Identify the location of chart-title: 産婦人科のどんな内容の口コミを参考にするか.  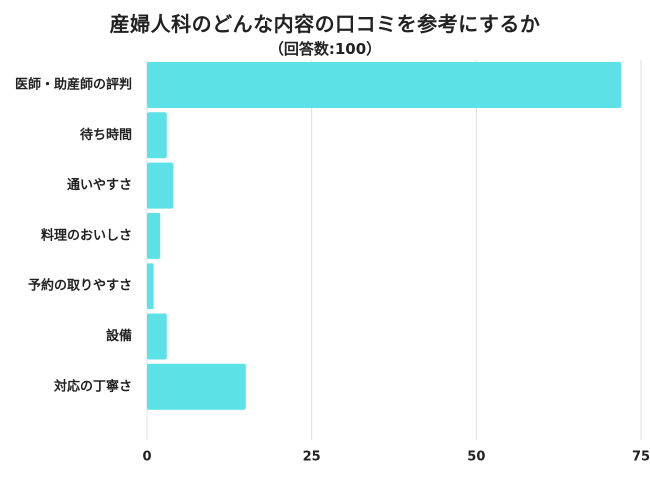
(325, 24).